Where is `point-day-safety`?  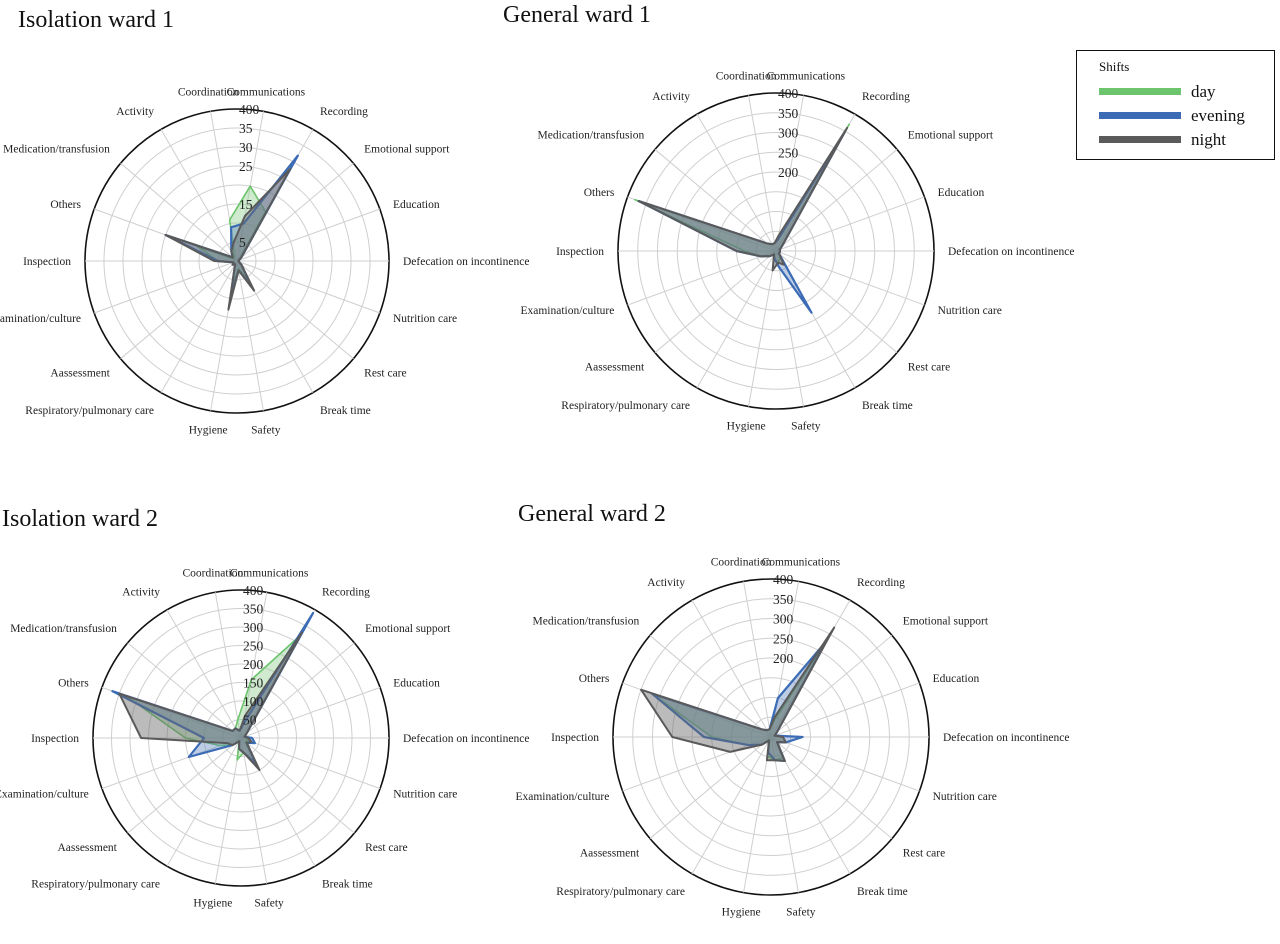 point-day-safety is located at coordinates (238, 268).